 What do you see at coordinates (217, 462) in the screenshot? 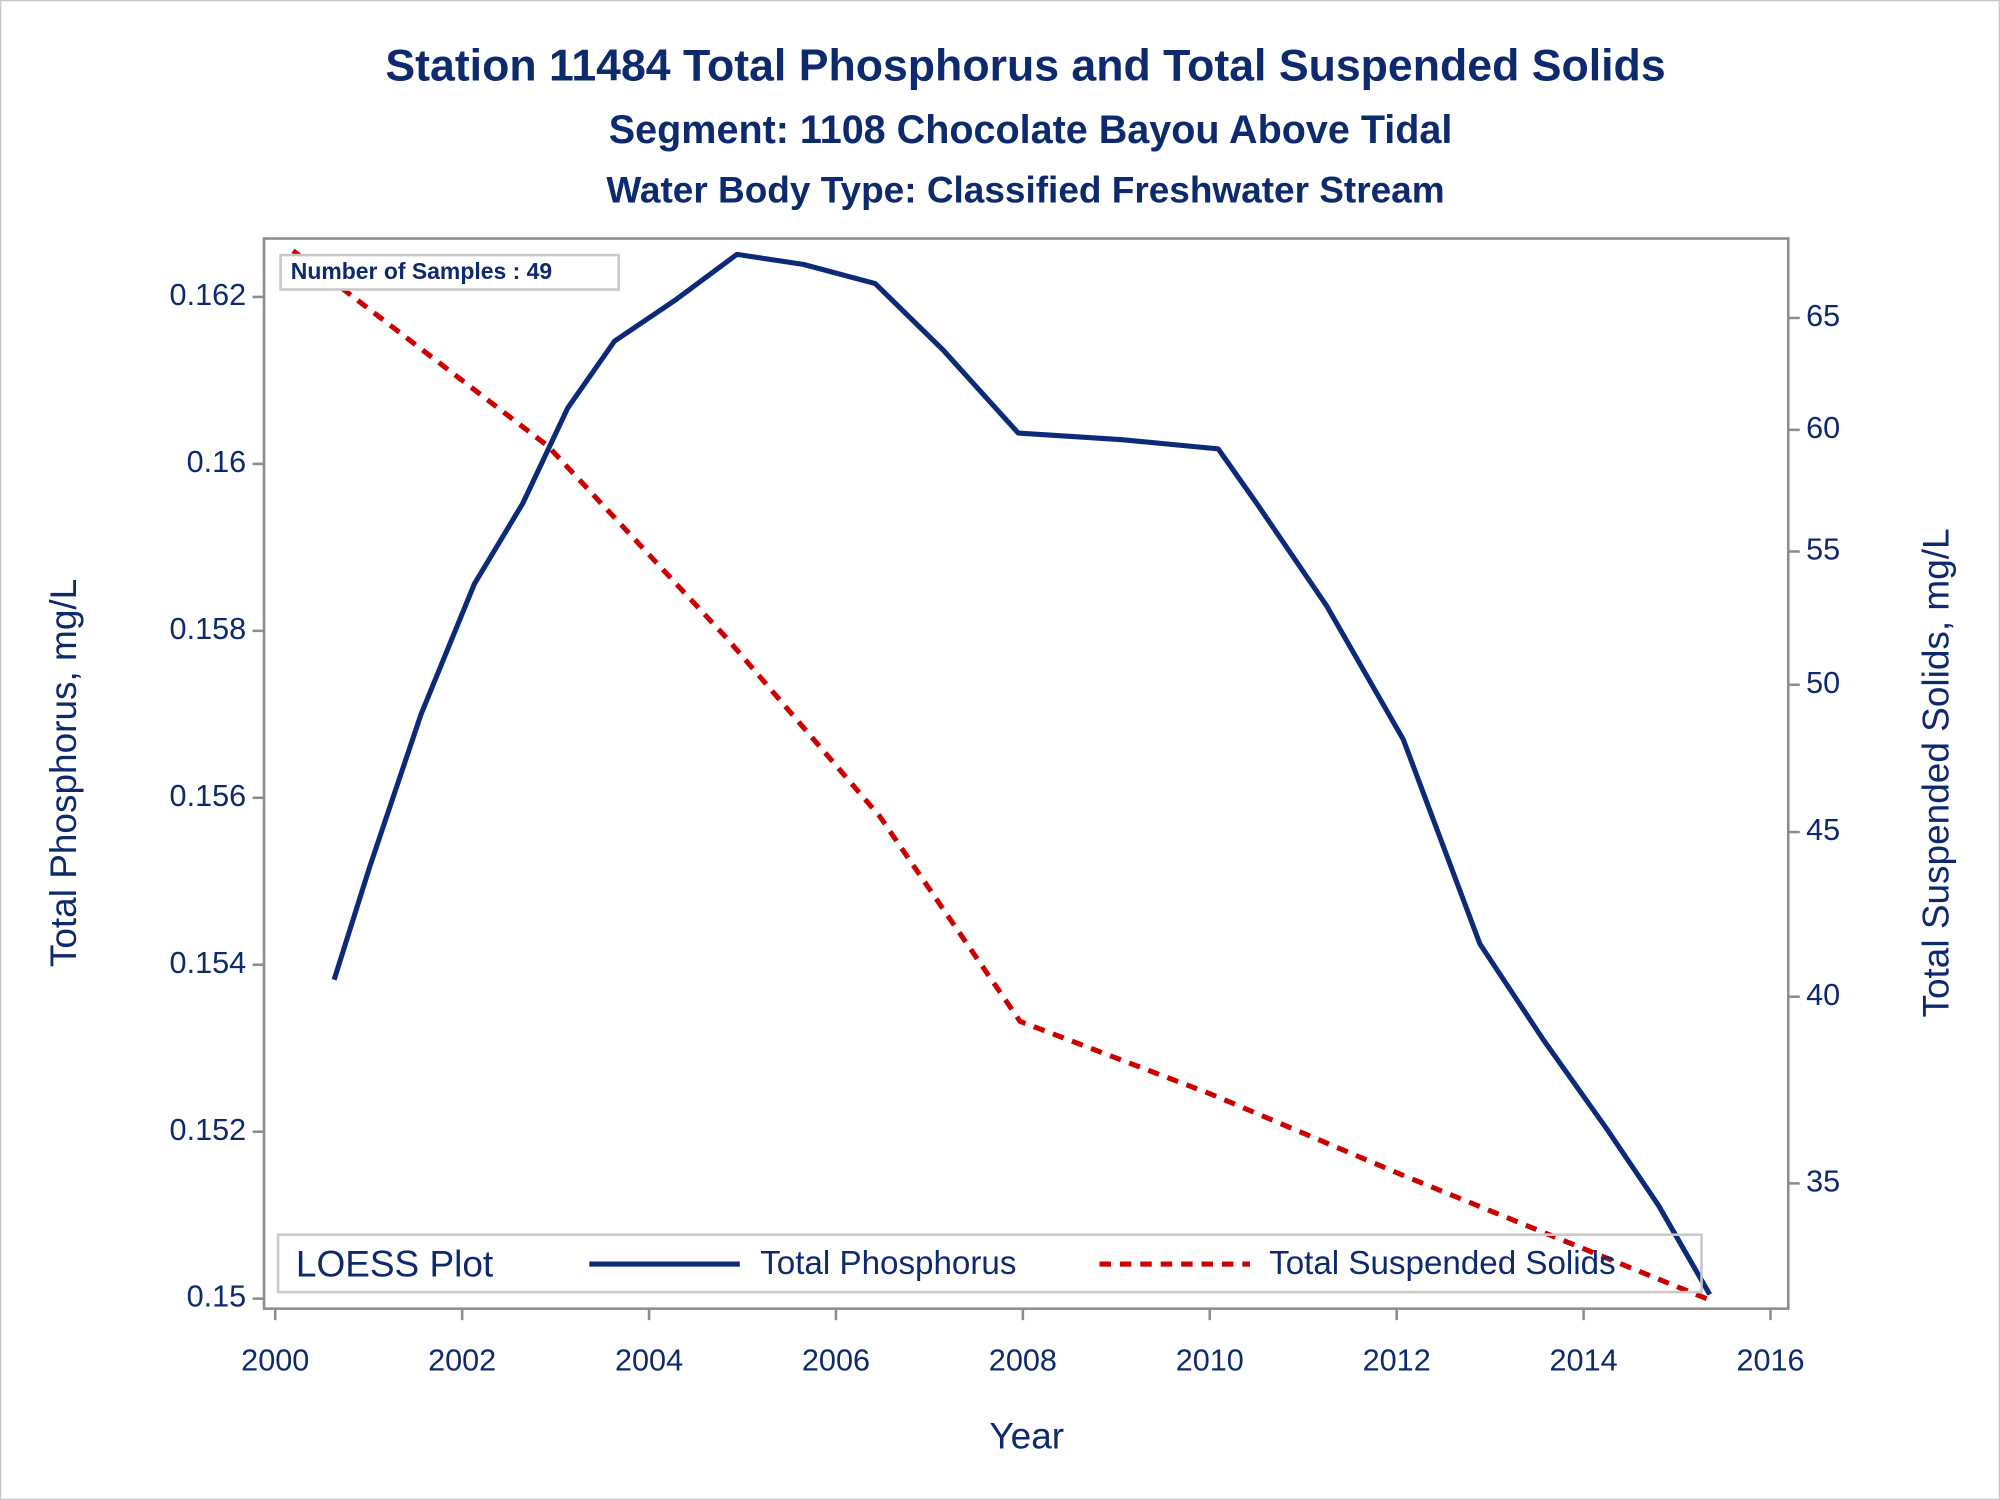
I see `y-tick-label: 0.16` at bounding box center [217, 462].